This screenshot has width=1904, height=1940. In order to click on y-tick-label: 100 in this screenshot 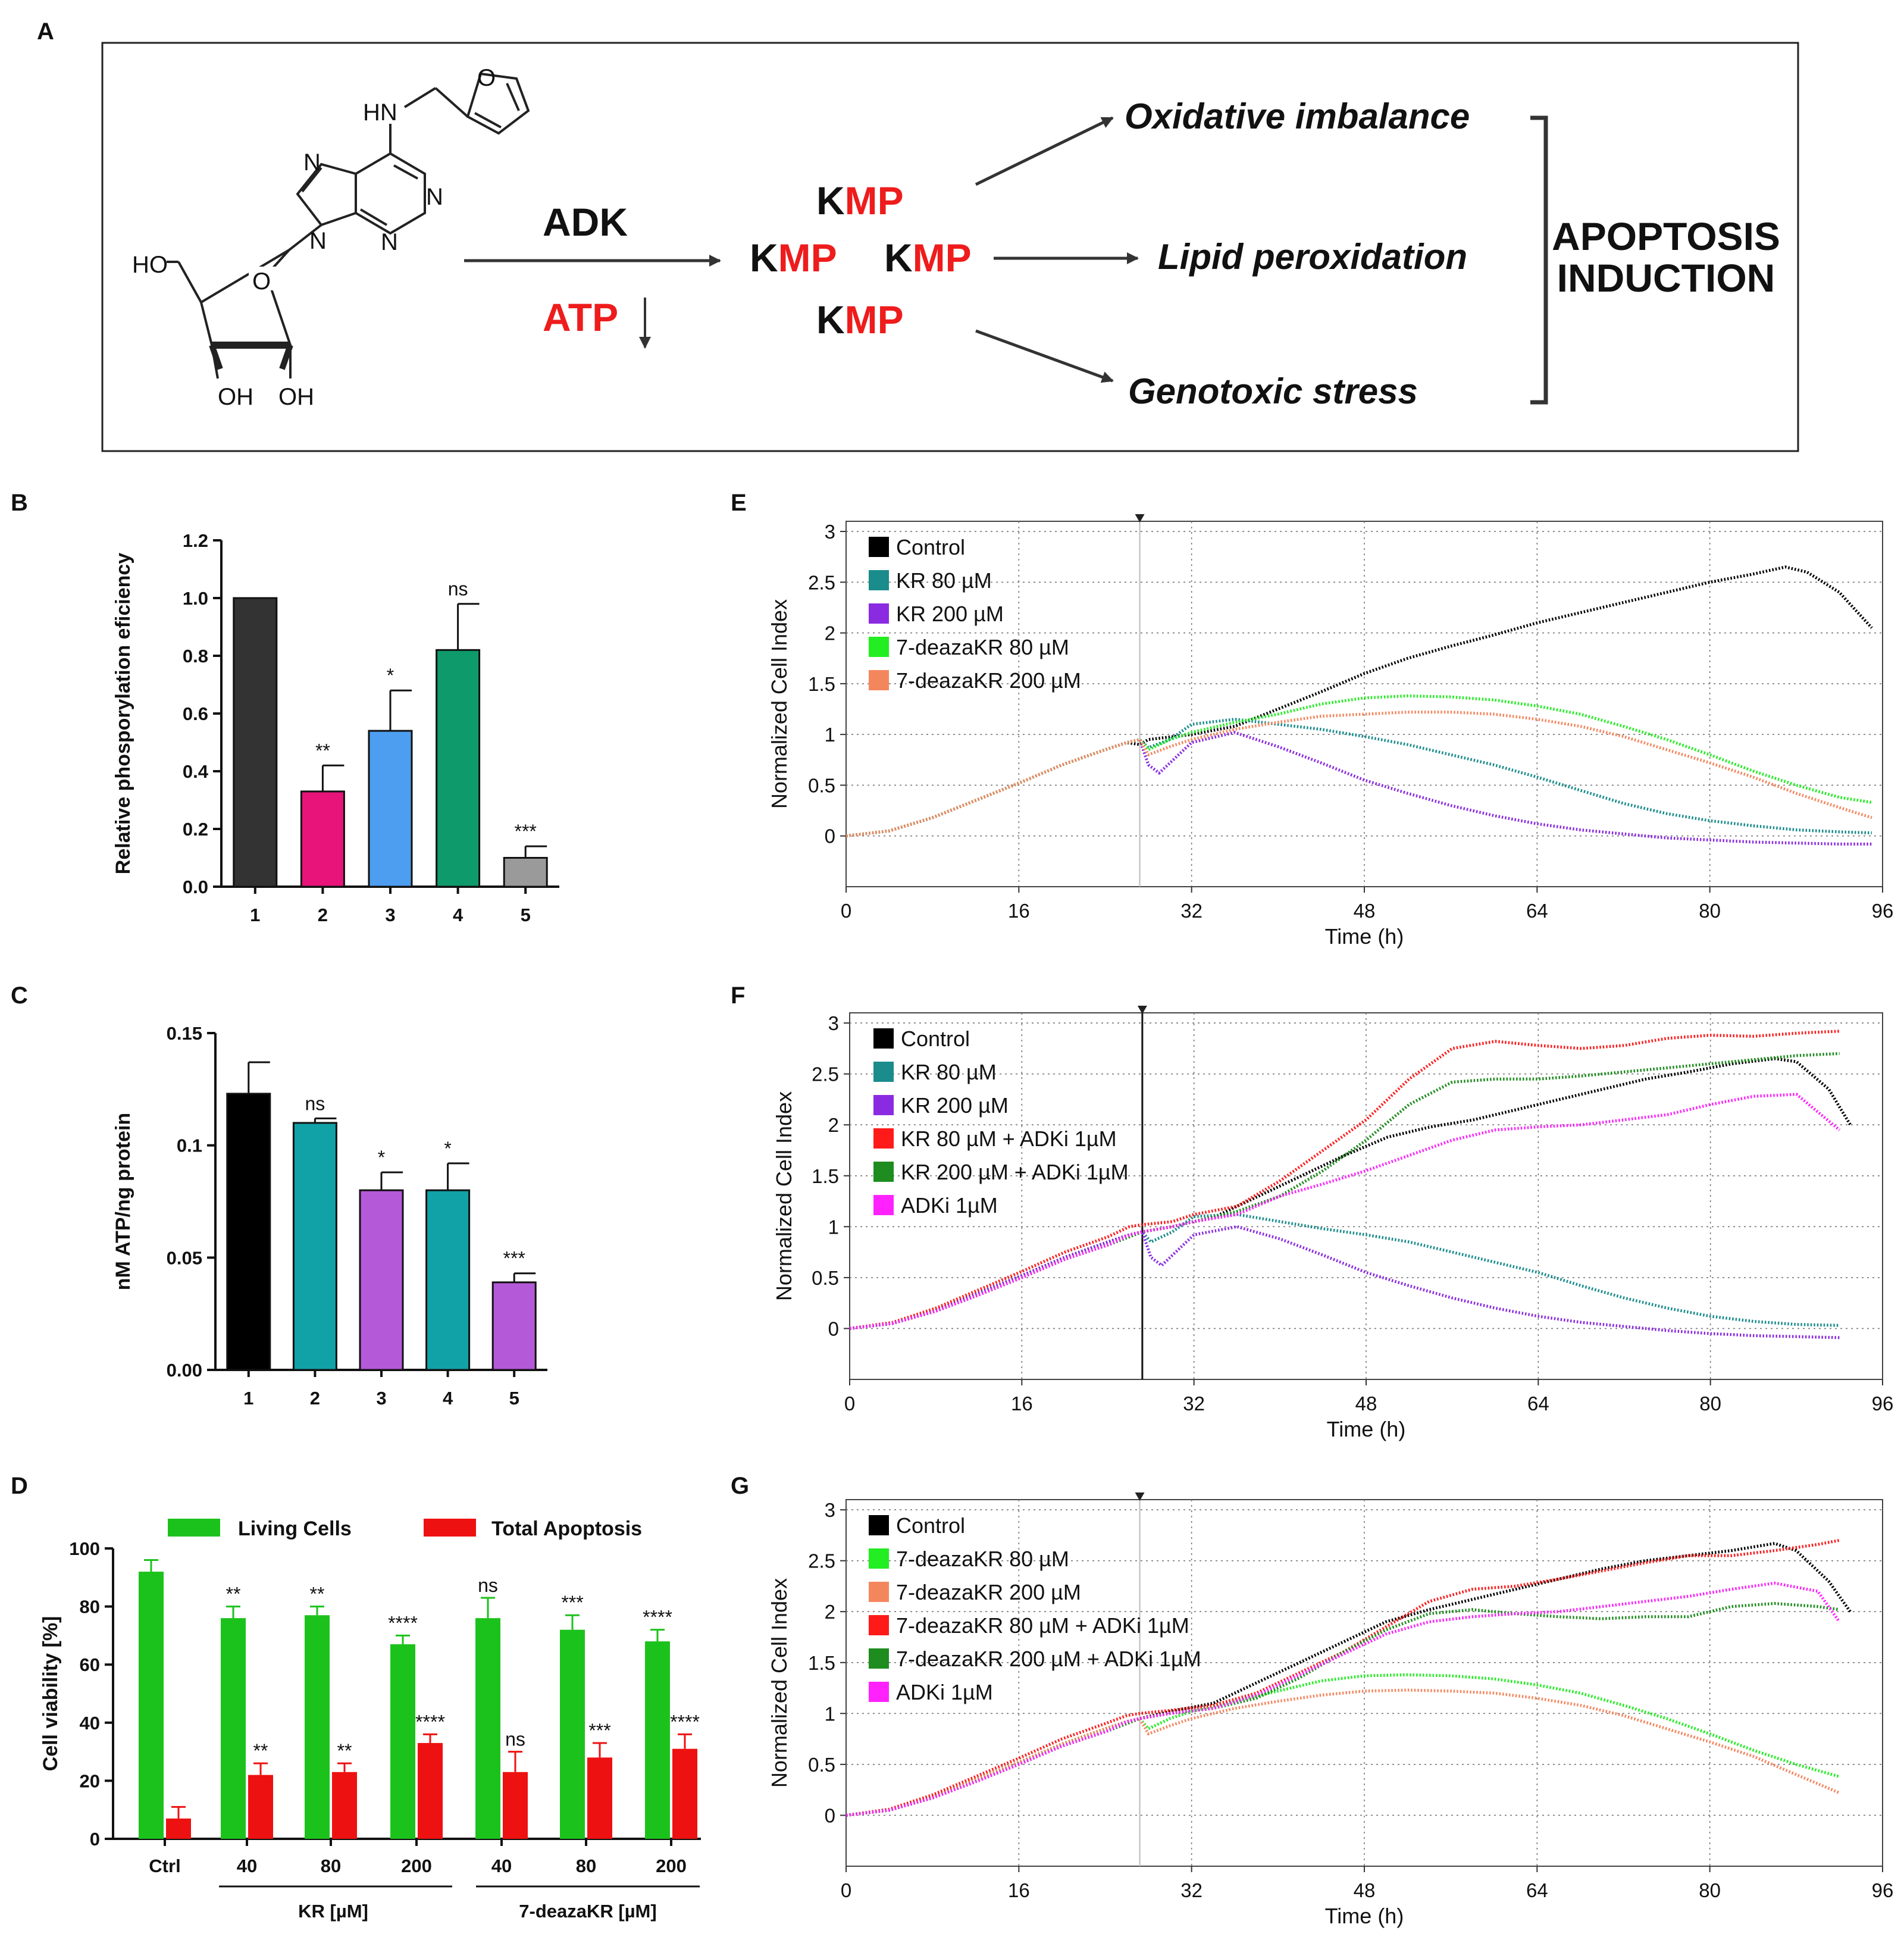, I will do `click(84, 1549)`.